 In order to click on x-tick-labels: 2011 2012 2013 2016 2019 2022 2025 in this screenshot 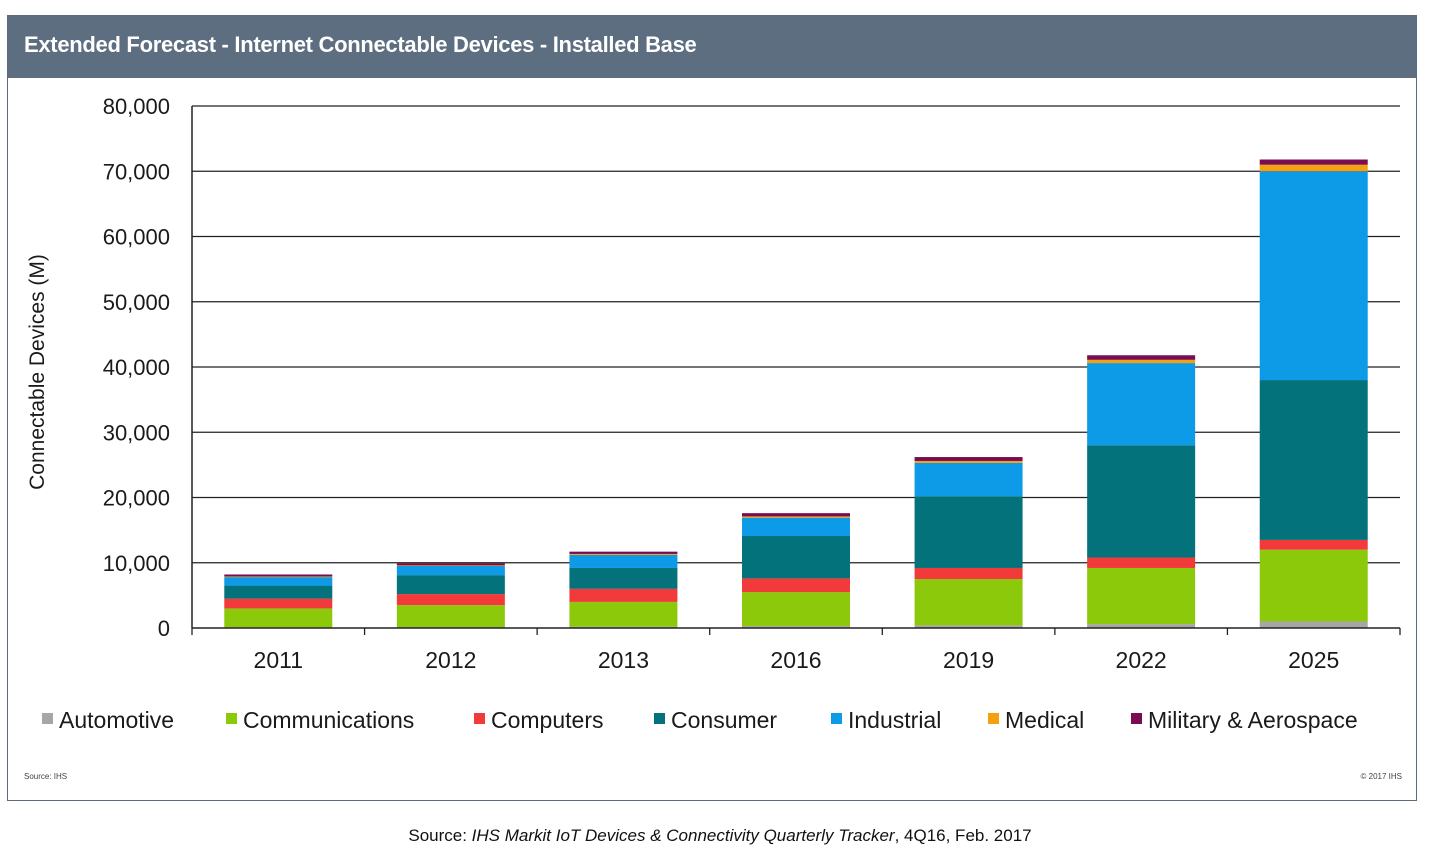, I will do `click(797, 660)`.